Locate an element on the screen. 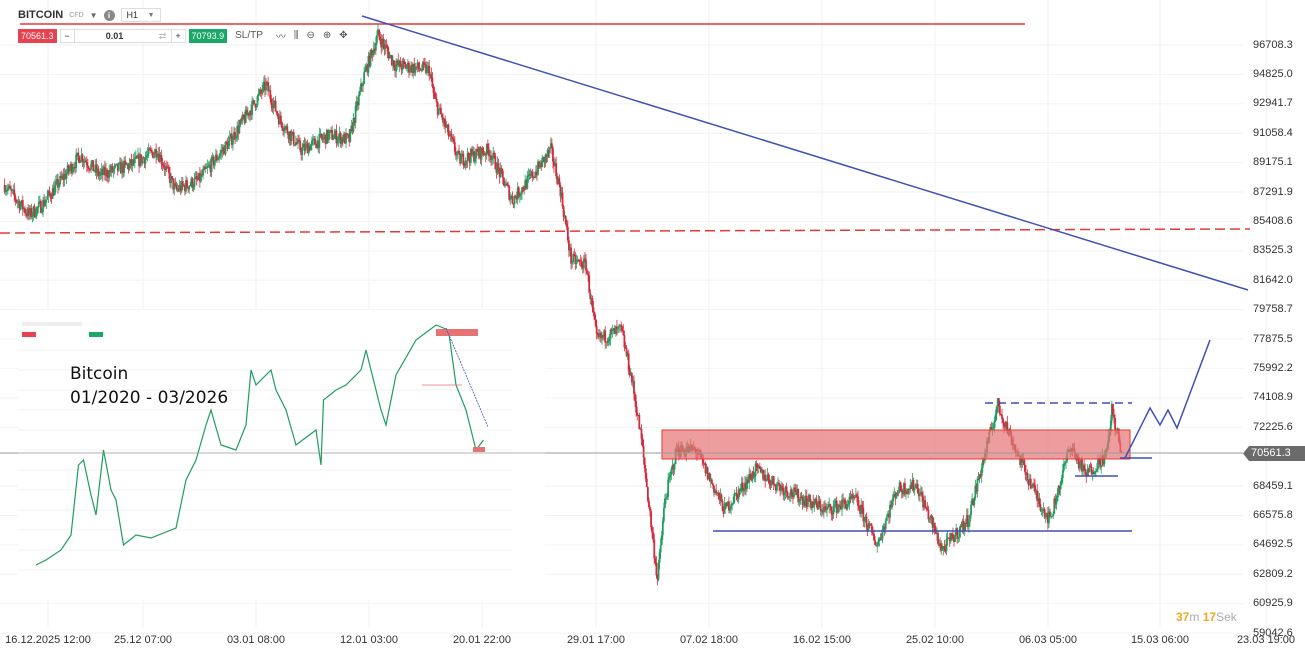  price-tick-label: 62809.2 is located at coordinates (1273, 573).